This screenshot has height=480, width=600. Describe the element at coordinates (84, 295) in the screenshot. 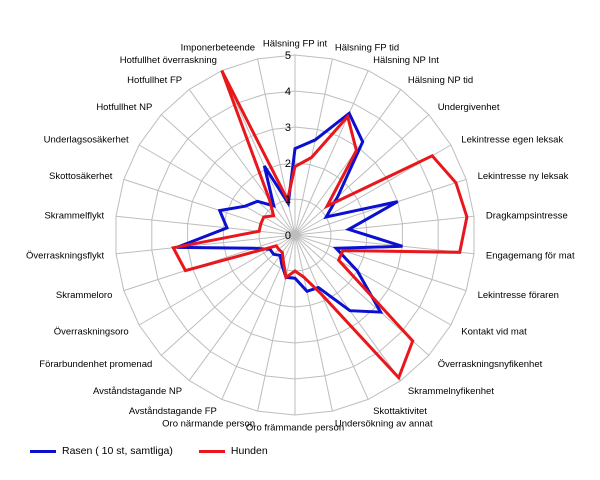

I see `category-label: Skrammeloro` at that location.